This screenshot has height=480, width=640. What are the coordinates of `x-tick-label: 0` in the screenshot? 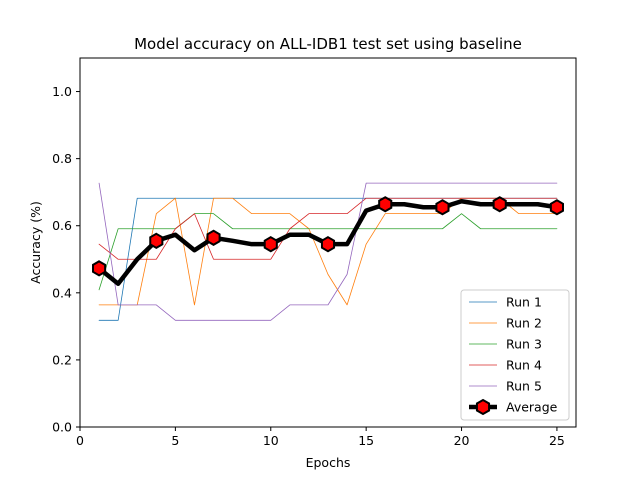 It's located at (80, 440).